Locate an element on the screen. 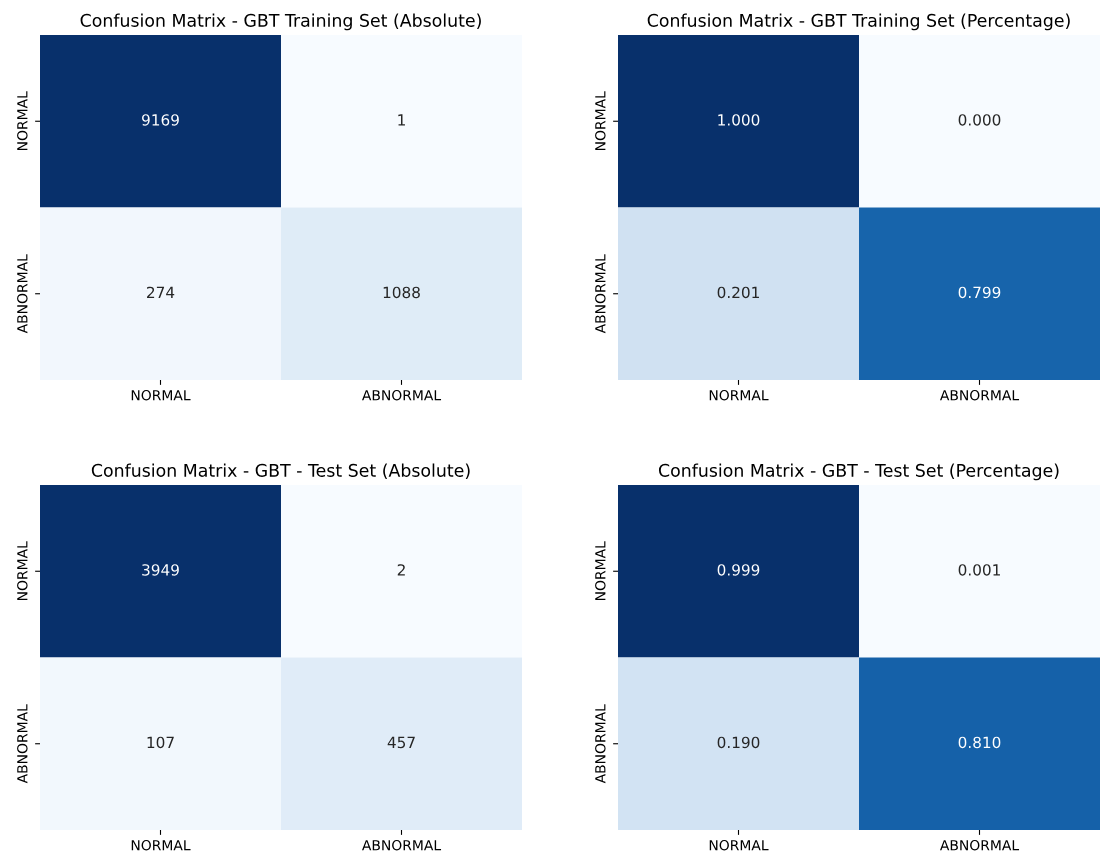 This screenshot has width=1100, height=859. chart-title: Confusion Matrix - GBT - Test Set (Absolute) is located at coordinates (280, 471).